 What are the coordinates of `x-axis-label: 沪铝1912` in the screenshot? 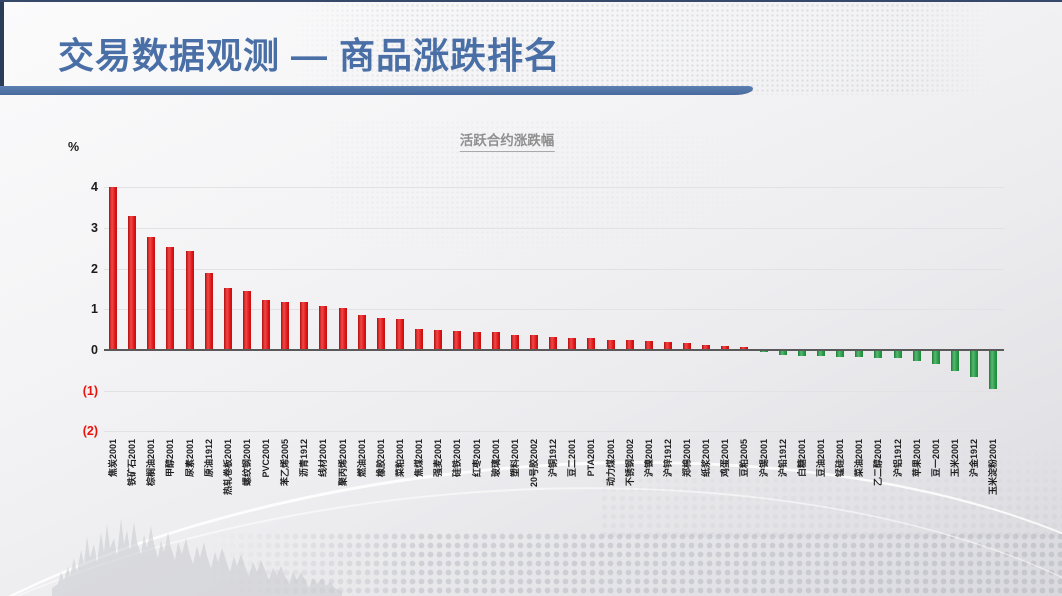 It's located at (897, 458).